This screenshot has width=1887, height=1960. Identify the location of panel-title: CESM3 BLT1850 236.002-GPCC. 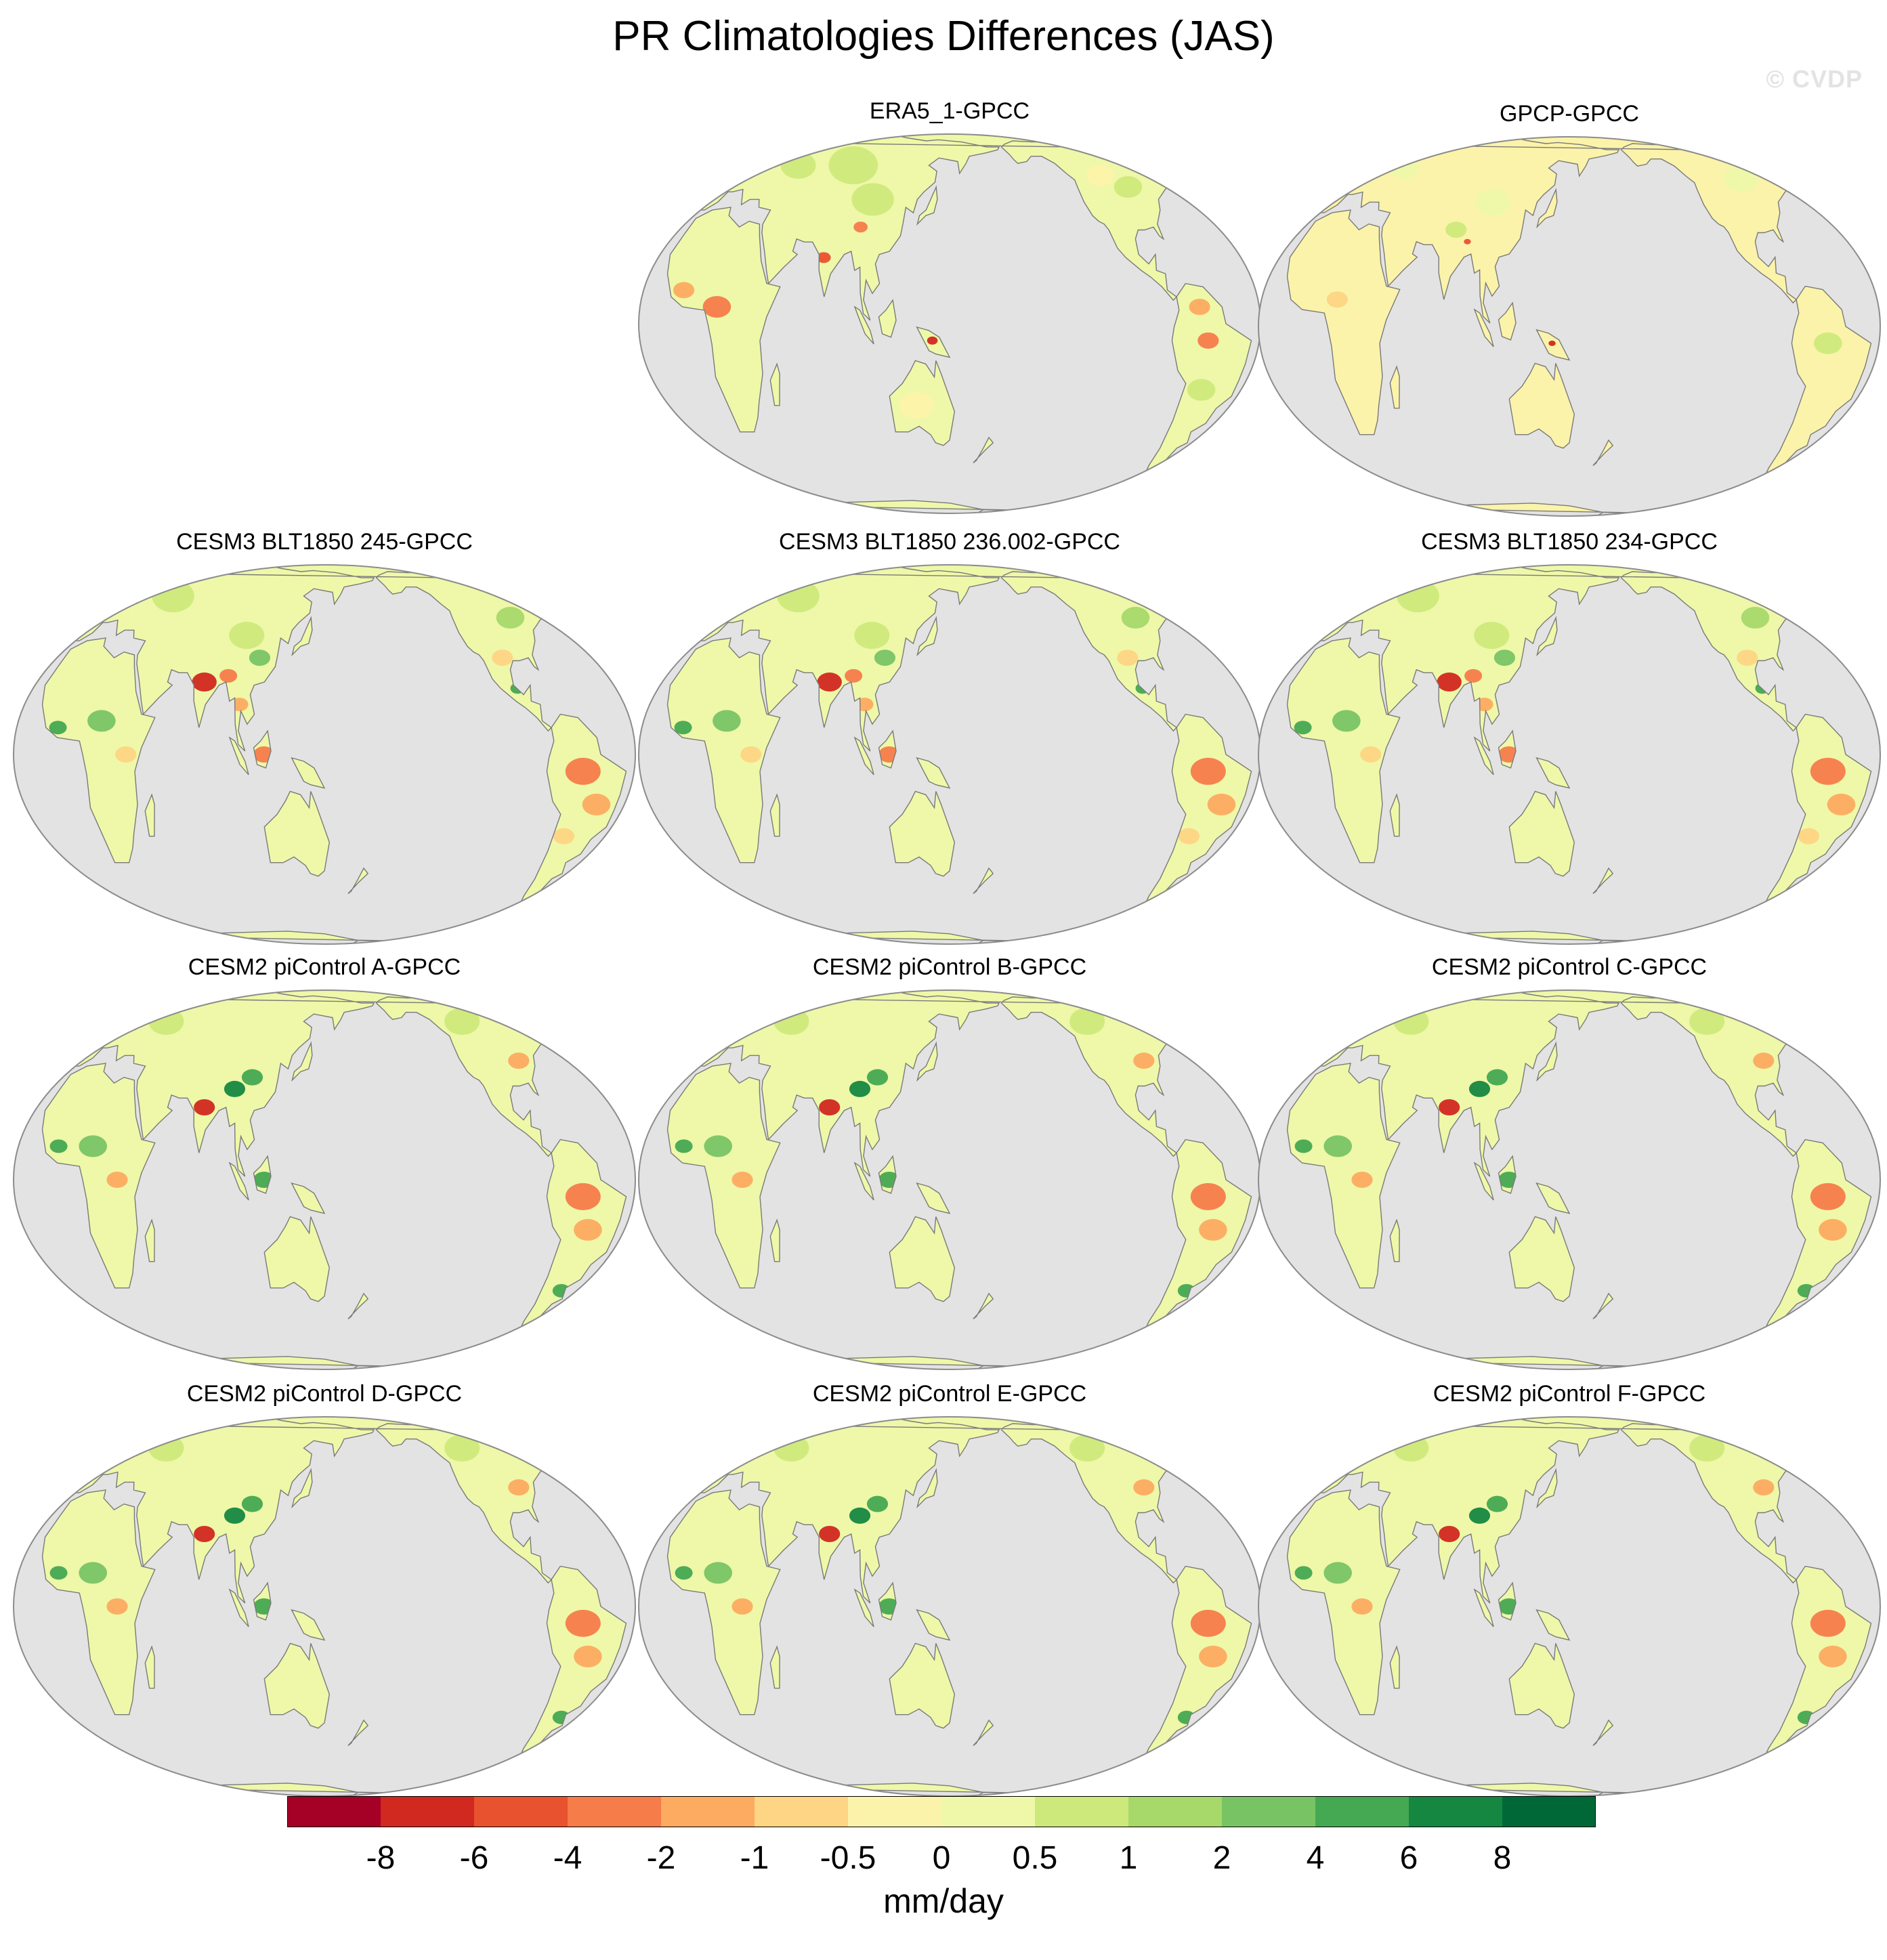
(950, 542).